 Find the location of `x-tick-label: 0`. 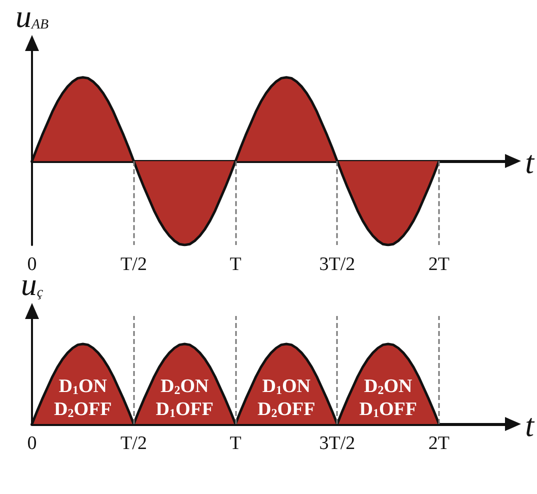

x-tick-label: 0 is located at coordinates (32, 443).